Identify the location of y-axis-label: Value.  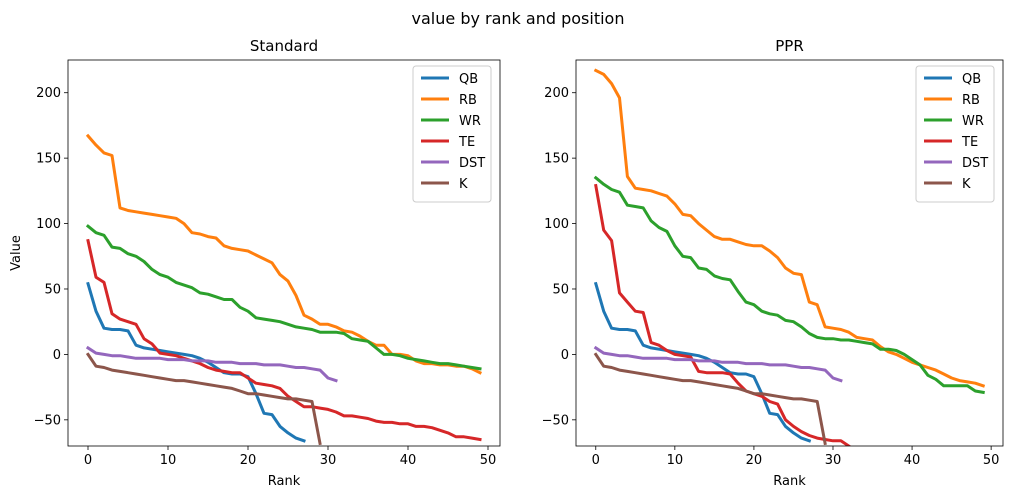
(16, 253).